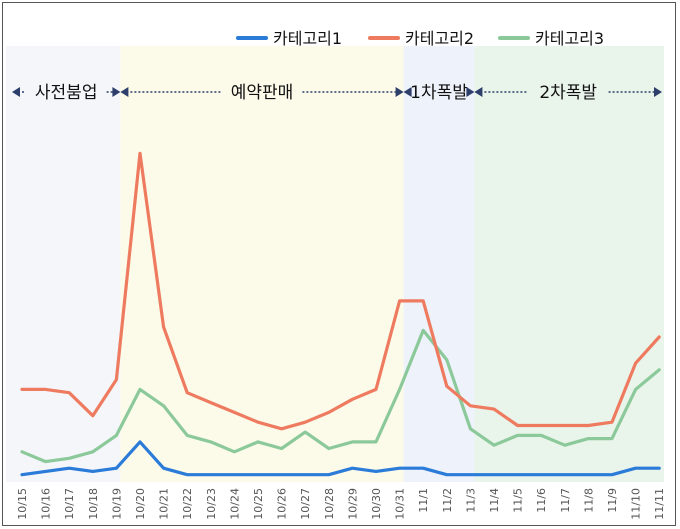  I want to click on x-tick-label: 10/27, so click(305, 504).